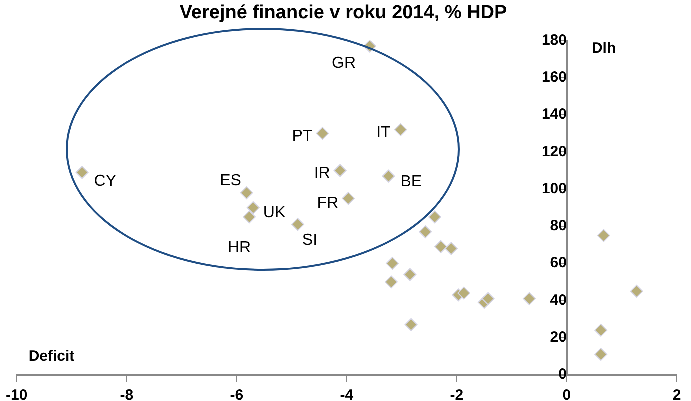 The width and height of the screenshot is (691, 401). Describe the element at coordinates (554, 115) in the screenshot. I see `y-tick-label: 140` at that location.